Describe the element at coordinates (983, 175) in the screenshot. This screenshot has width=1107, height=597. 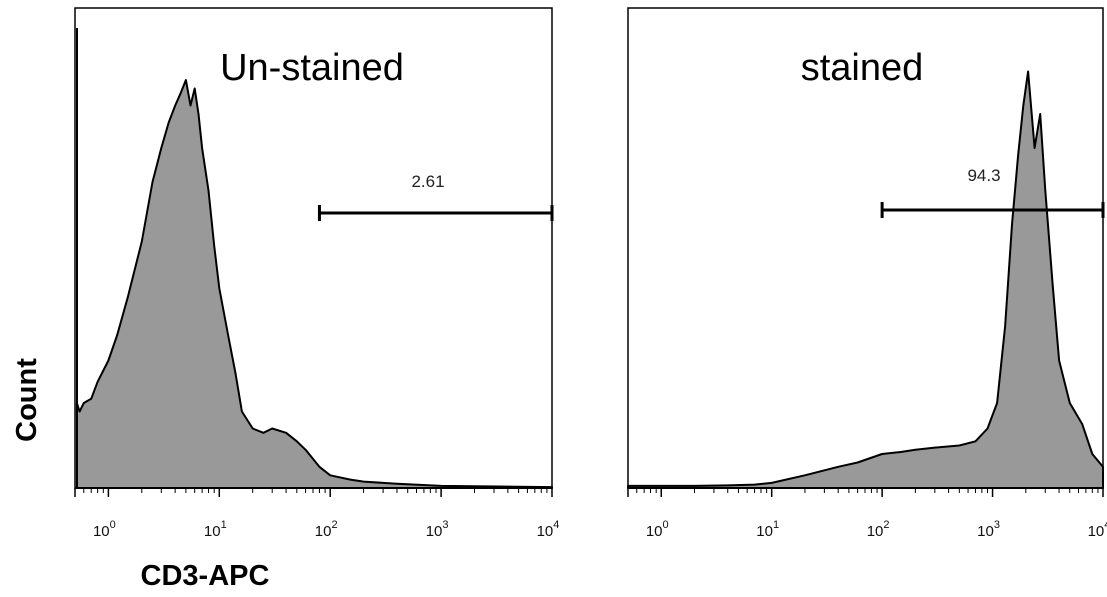
I see `gate-percentage-label: 94.3` at that location.